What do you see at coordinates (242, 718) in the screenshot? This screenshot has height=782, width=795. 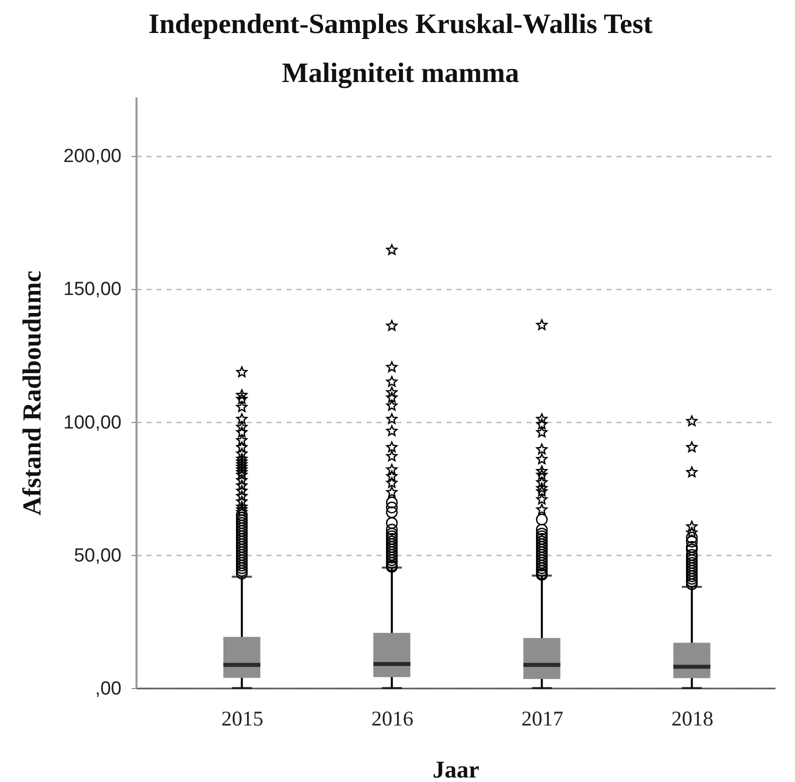 I see `x-tick-label: 2015` at bounding box center [242, 718].